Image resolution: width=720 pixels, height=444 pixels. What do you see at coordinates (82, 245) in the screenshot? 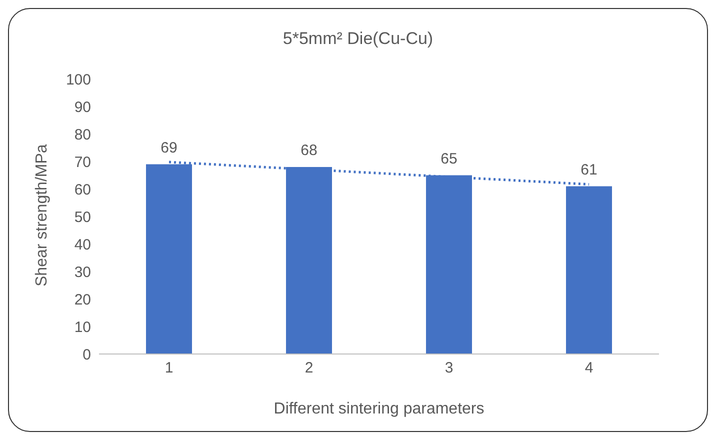
I see `y-tick-label: 40` at bounding box center [82, 245].